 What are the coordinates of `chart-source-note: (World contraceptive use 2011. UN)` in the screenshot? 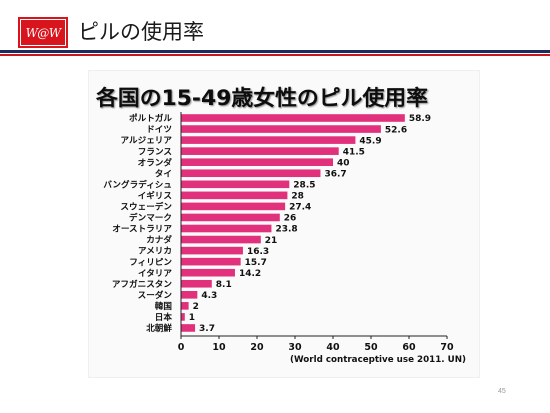 It's located at (378, 360).